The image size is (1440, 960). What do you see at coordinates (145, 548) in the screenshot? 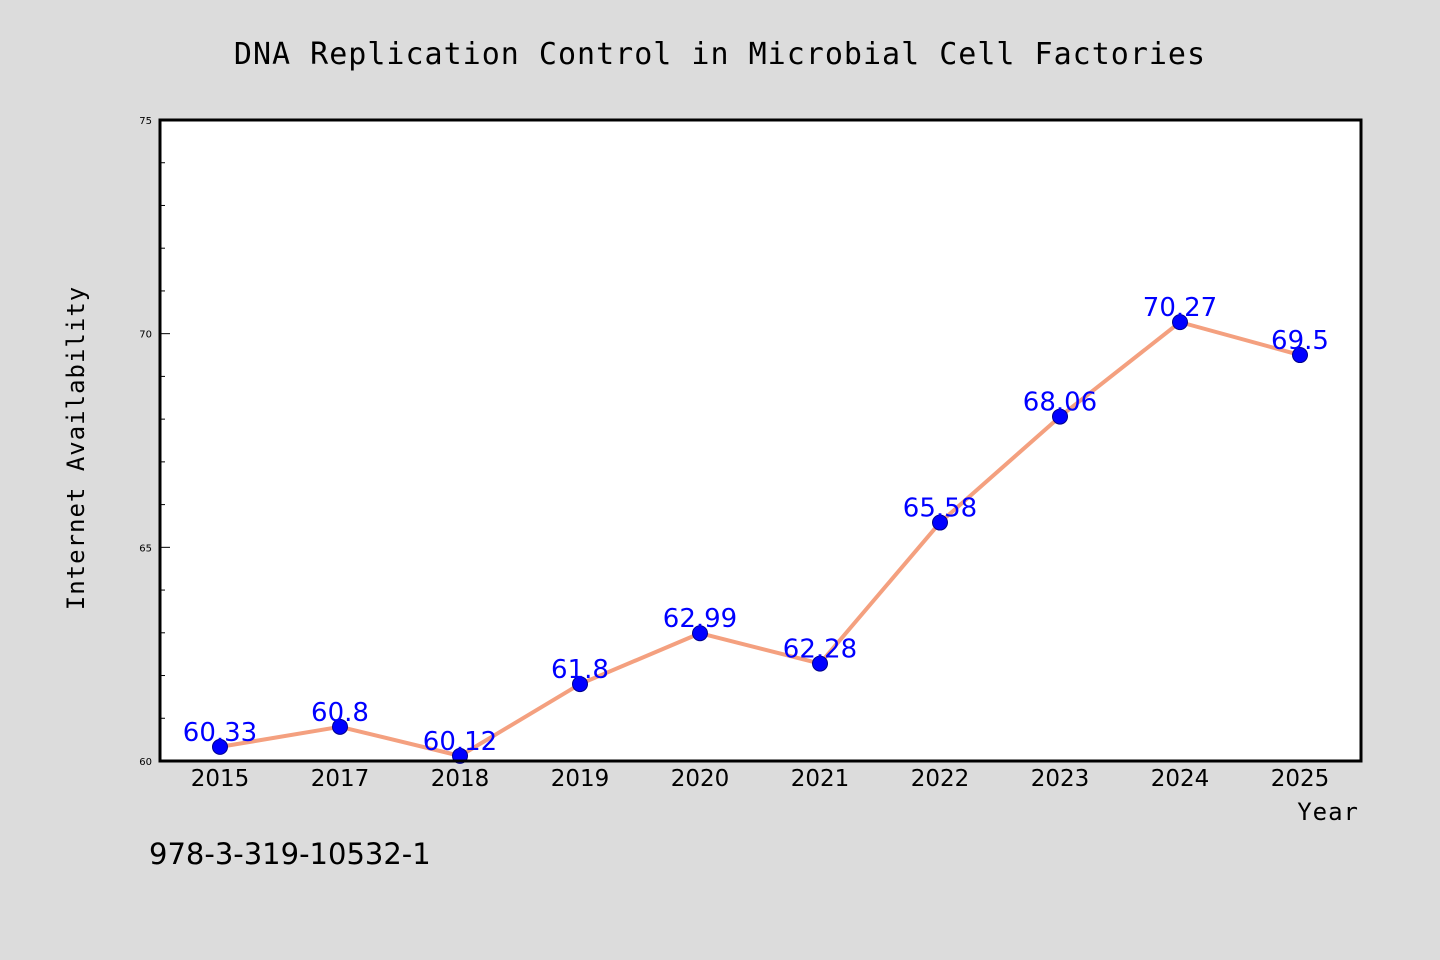
I see `y-tick-label: 65` at bounding box center [145, 548].